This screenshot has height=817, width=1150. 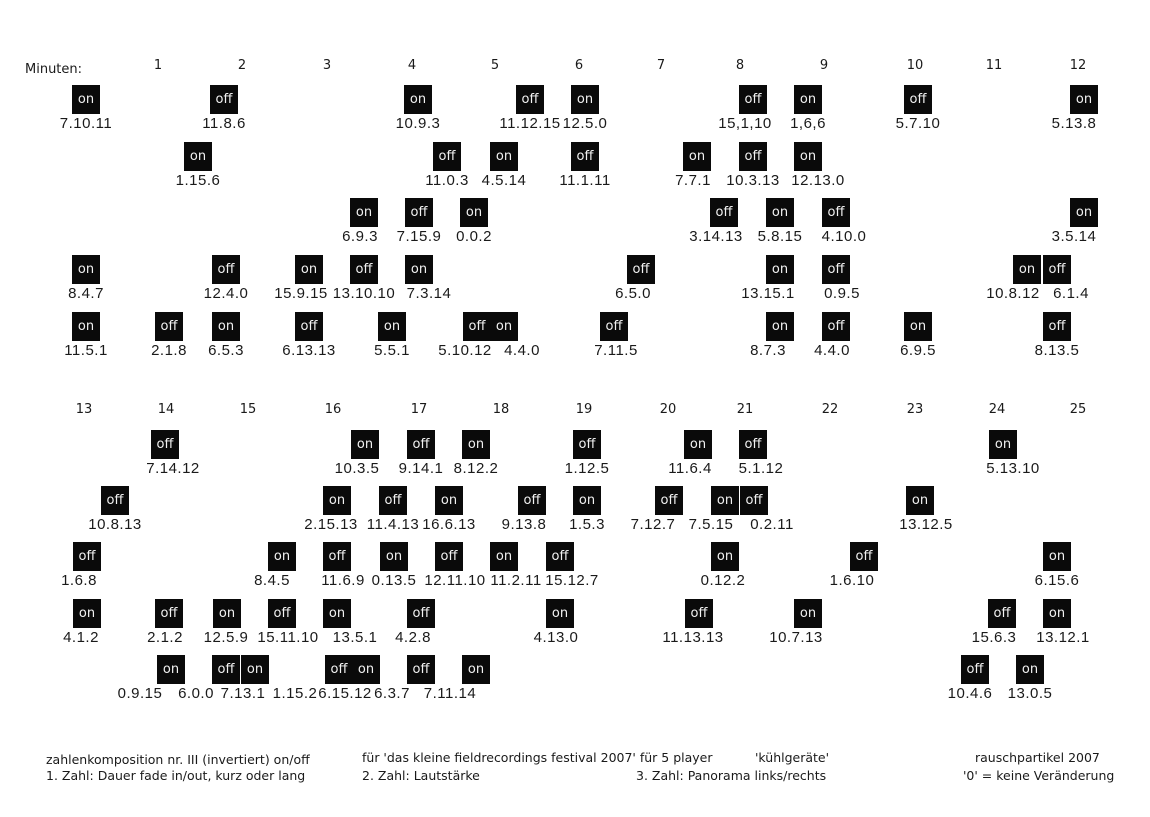 What do you see at coordinates (1074, 123) in the screenshot?
I see `cue-parameters: 5.13.8` at bounding box center [1074, 123].